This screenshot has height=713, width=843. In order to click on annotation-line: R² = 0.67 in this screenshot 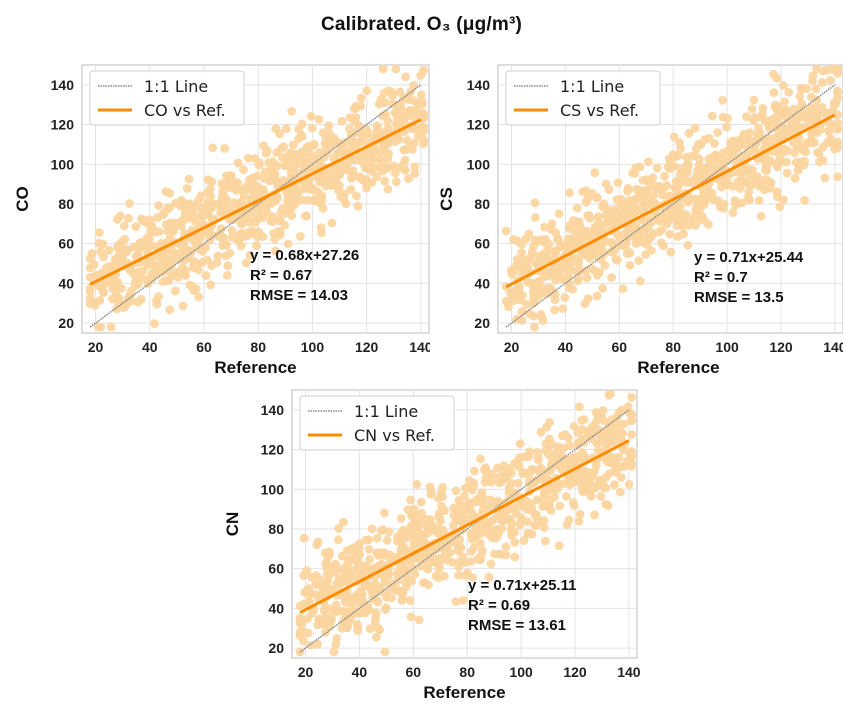, I will do `click(281, 275)`.